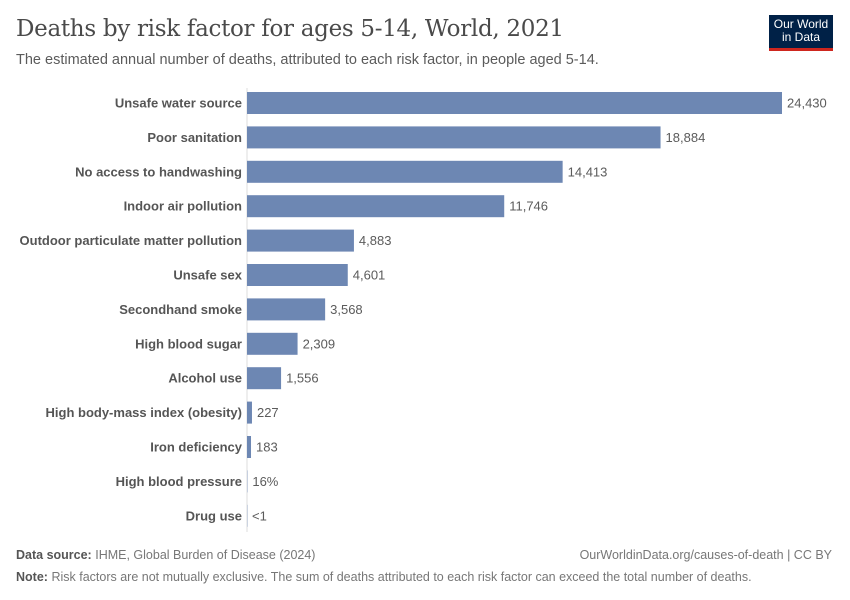 The width and height of the screenshot is (850, 600). What do you see at coordinates (265, 481) in the screenshot?
I see `value-label: 16%` at bounding box center [265, 481].